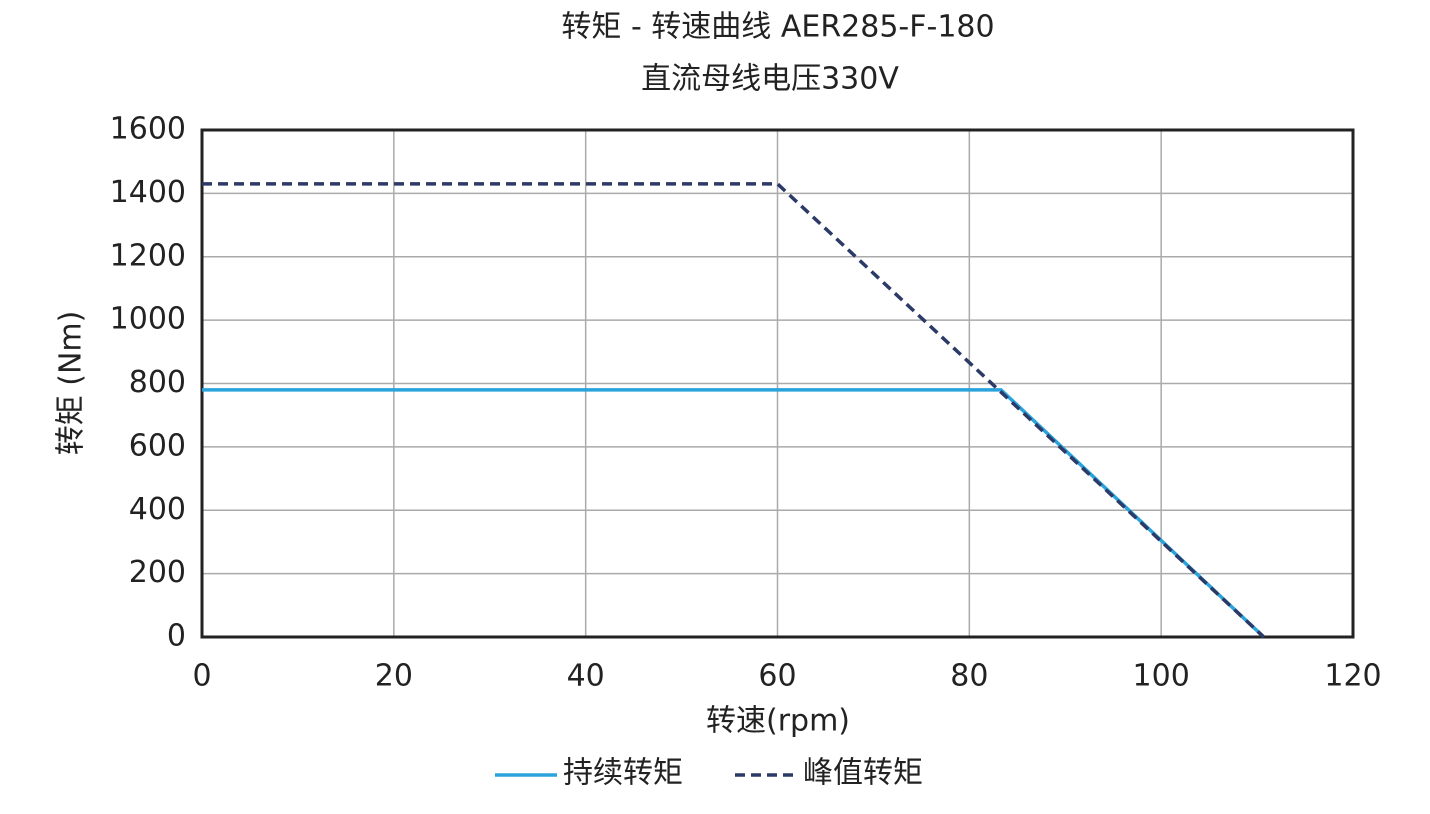  I want to click on x-tick-label: 0, so click(201, 676).